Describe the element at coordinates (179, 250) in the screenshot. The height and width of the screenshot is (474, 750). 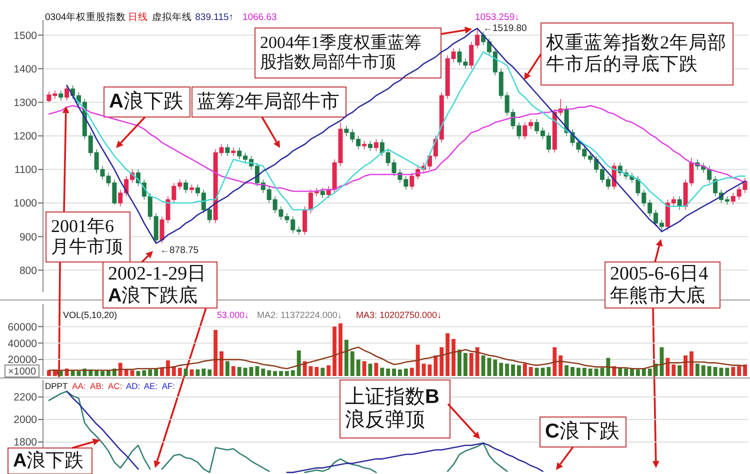
I see `annotation: ←878.75` at that location.